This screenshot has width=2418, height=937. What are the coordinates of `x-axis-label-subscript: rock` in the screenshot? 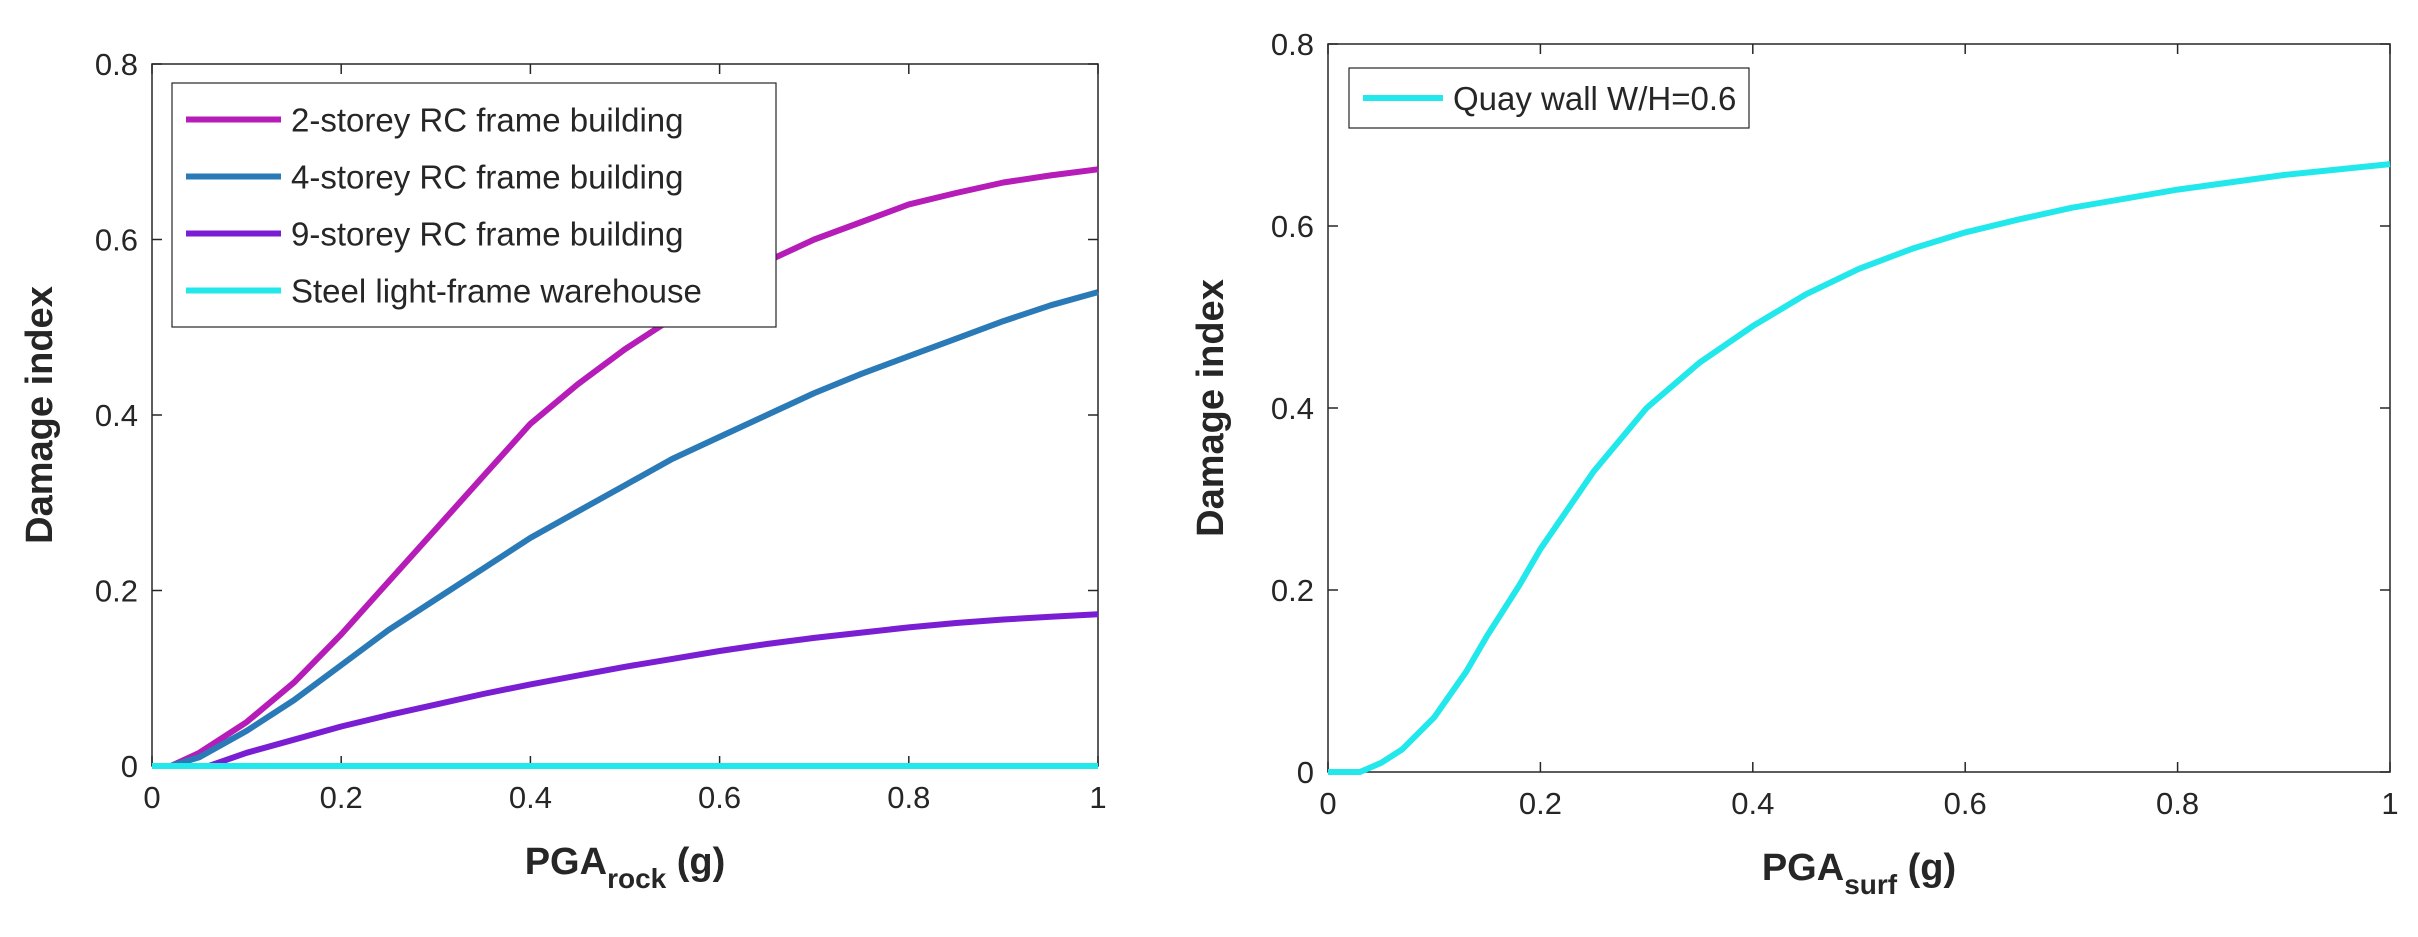 It's located at (637, 878).